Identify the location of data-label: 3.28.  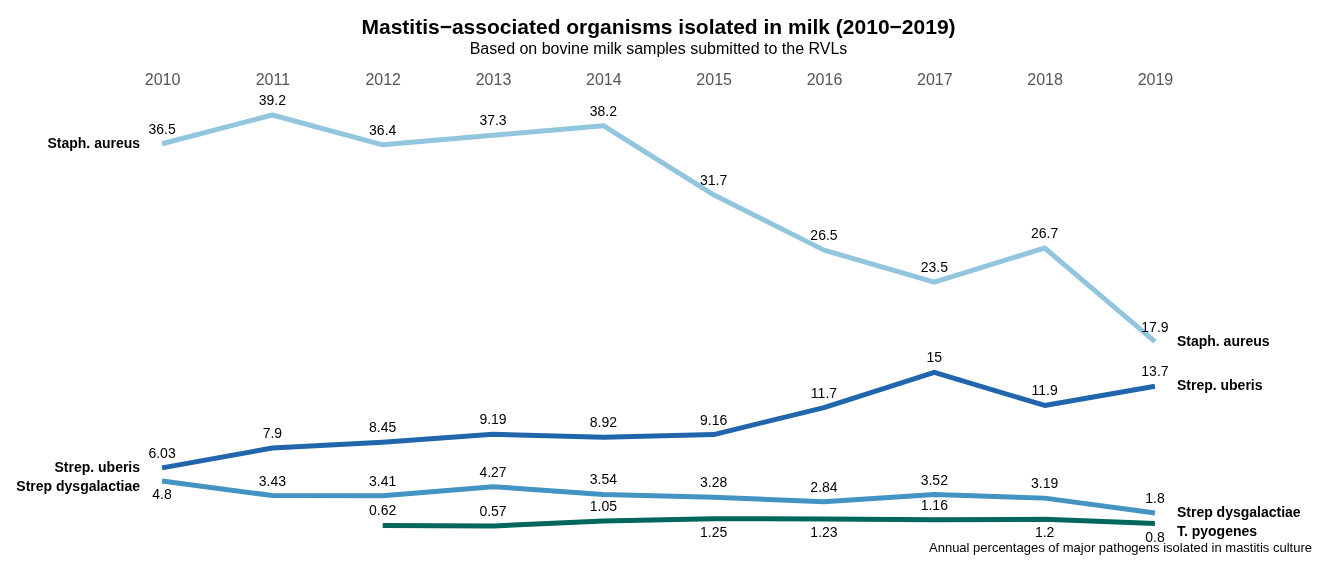
(714, 482).